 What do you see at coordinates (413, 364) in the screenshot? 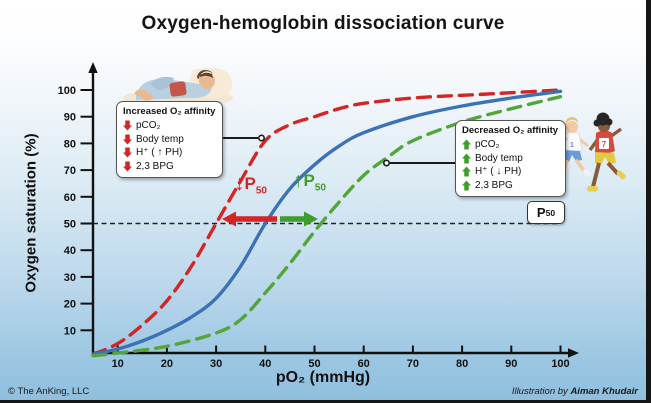
I see `x-tick-label: 70` at bounding box center [413, 364].